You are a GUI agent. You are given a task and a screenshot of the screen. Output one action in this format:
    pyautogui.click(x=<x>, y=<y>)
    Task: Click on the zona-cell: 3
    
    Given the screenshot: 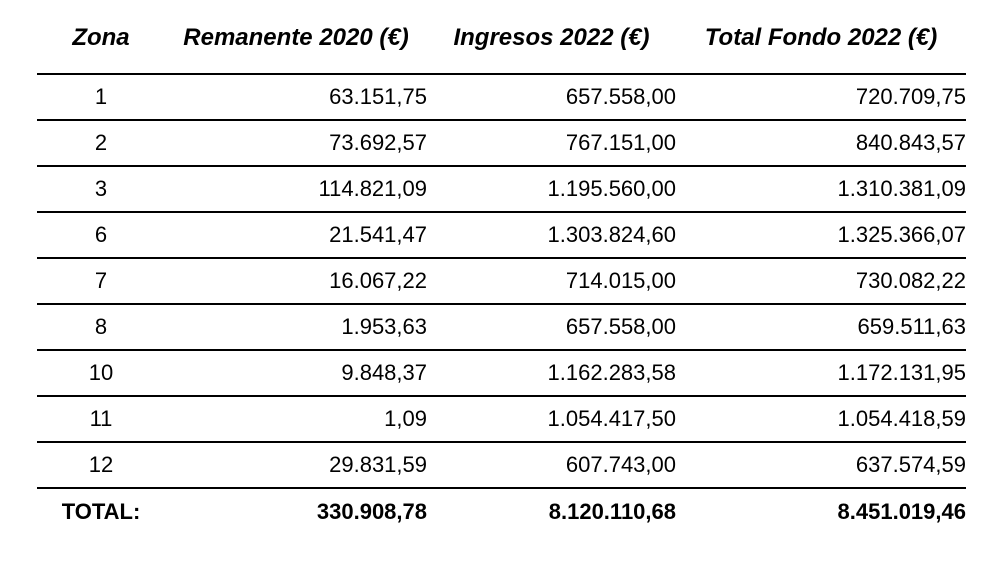 What is the action you would take?
    pyautogui.click(x=101, y=189)
    